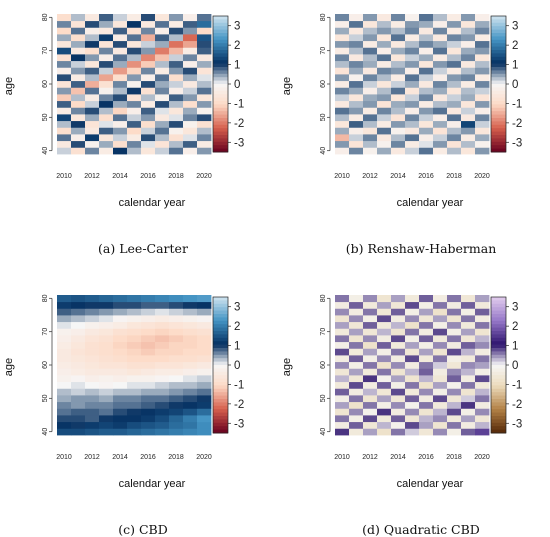  What do you see at coordinates (506, 365) in the screenshot?
I see `colorbar: 3 2 1 0 -1 -2 -3` at bounding box center [506, 365].